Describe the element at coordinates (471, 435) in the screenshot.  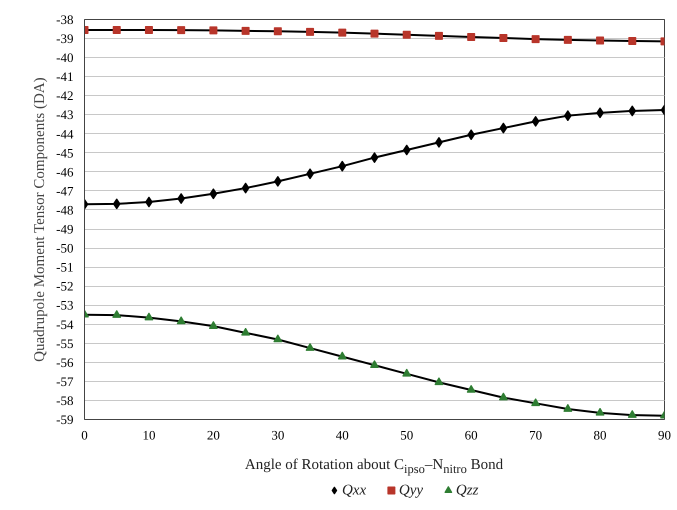
I see `x-tick-label: 60` at that location.